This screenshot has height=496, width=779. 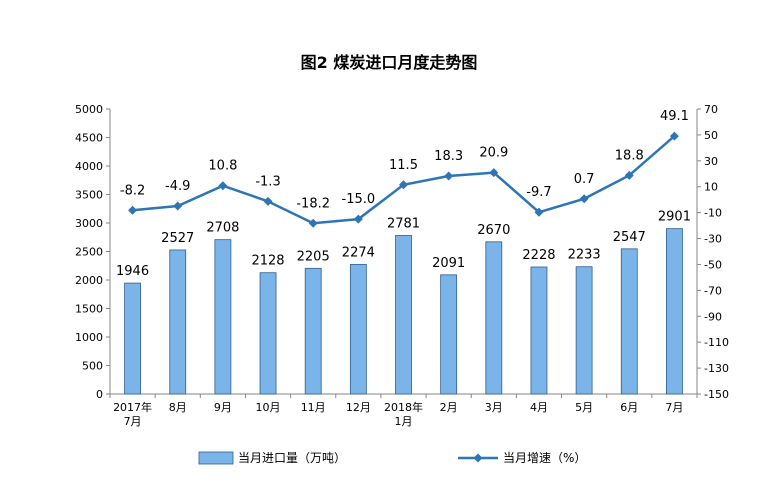 What do you see at coordinates (584, 407) in the screenshot?
I see `x-tick-label: 5月` at bounding box center [584, 407].